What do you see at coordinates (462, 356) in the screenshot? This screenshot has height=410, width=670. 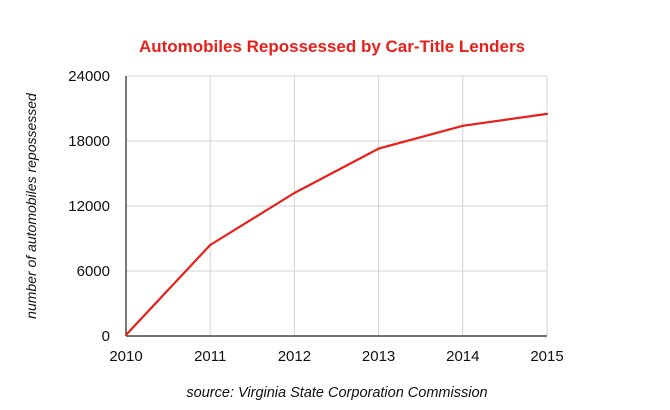 I see `x-tick-label: 2014` at bounding box center [462, 356].